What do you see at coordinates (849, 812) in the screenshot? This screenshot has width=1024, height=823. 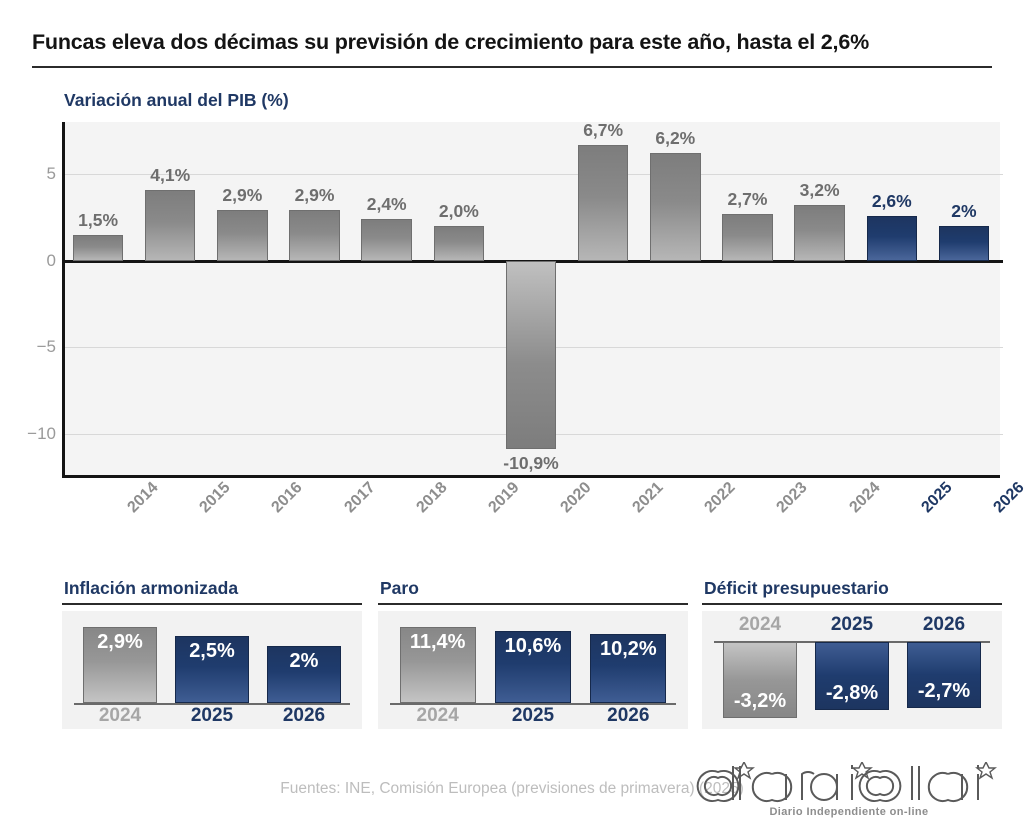 I see `watermark-tagline: Diario Independiente on-line` at bounding box center [849, 812].